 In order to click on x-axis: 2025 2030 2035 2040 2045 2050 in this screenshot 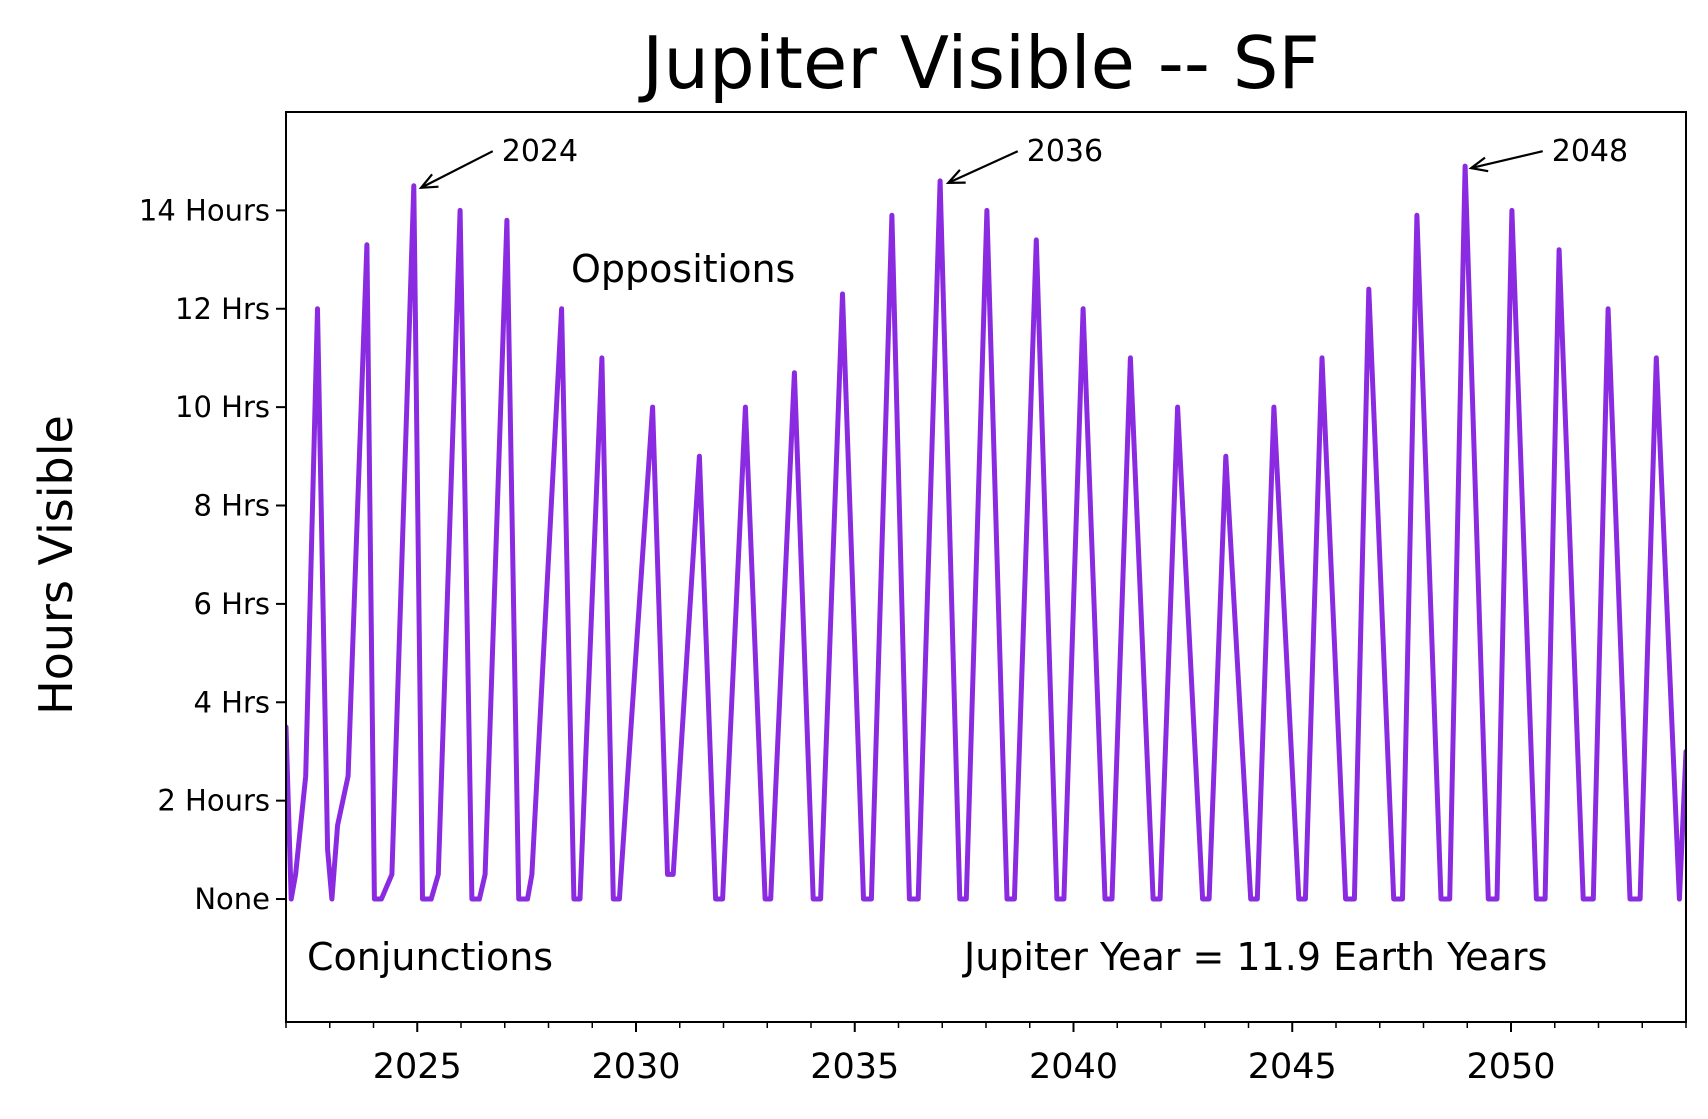, I will do `click(986, 1054)`.